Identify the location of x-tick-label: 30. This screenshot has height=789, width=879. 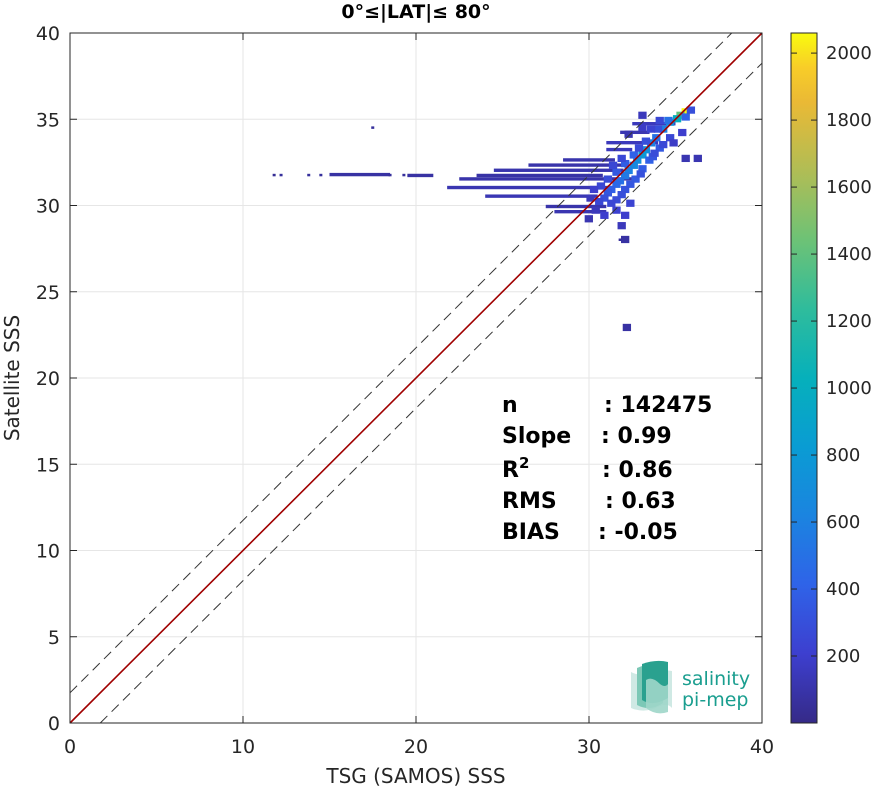
(589, 747).